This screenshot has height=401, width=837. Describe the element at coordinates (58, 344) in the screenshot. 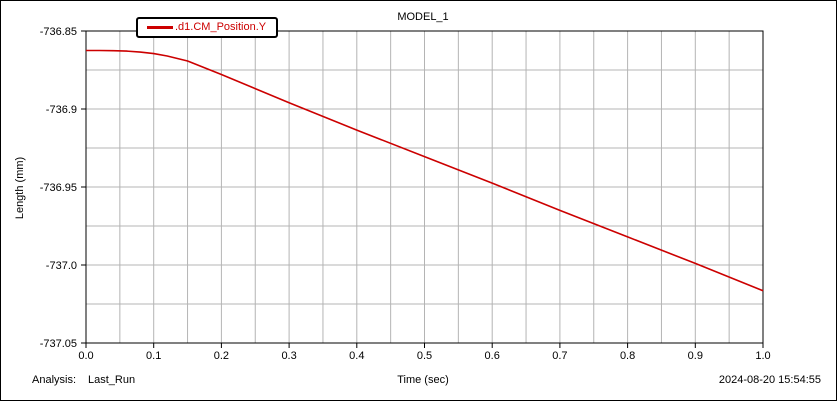

I see `y-tick-label: -737.05` at that location.